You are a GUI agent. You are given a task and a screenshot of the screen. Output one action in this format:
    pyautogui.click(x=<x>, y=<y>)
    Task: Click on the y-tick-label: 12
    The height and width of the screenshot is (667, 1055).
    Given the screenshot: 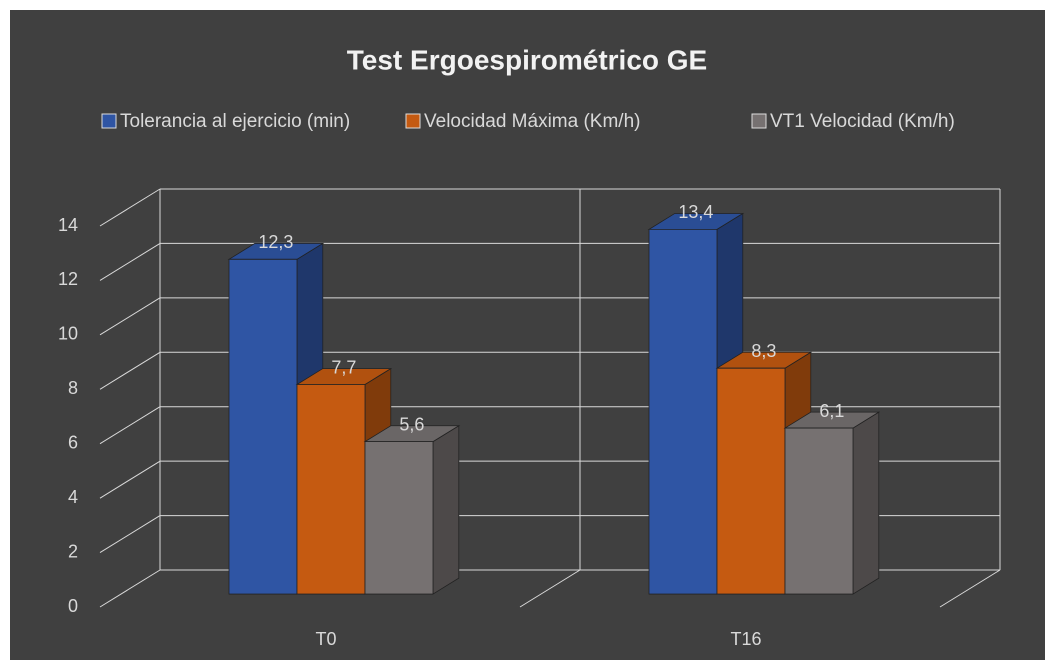 What is the action you would take?
    pyautogui.click(x=68, y=279)
    